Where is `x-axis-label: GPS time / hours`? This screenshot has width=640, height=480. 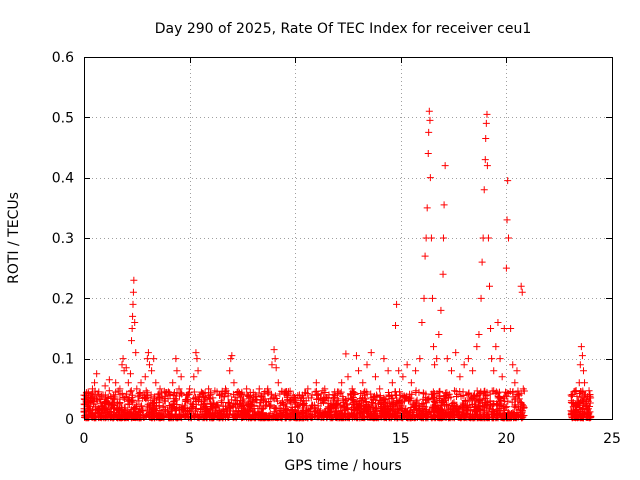 x-axis-label: GPS time / hours is located at coordinates (342, 466).